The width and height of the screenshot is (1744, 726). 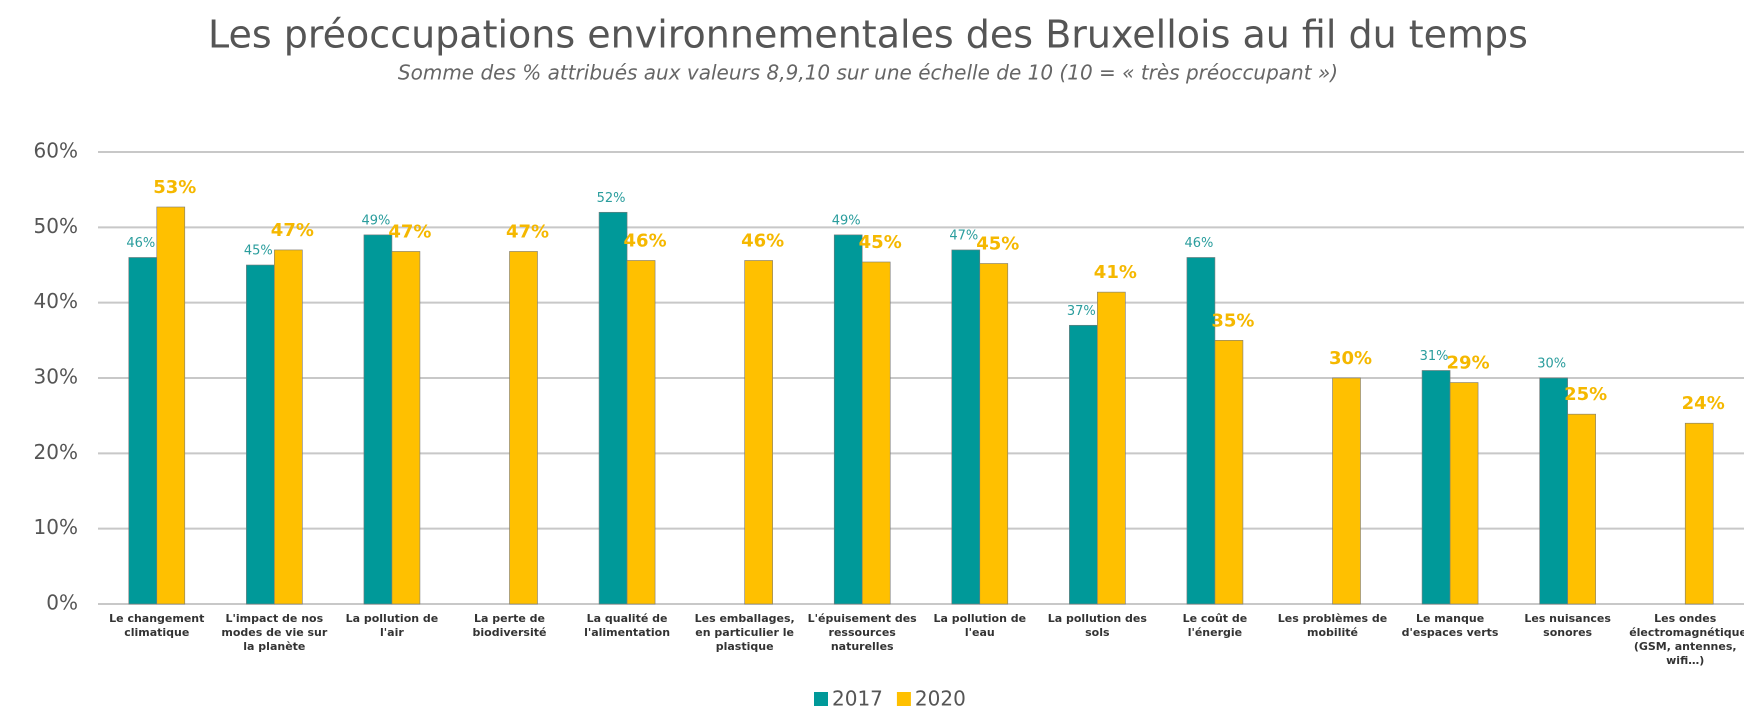 What do you see at coordinates (157, 625) in the screenshot?
I see `x-tick-label: Le changement climatique` at bounding box center [157, 625].